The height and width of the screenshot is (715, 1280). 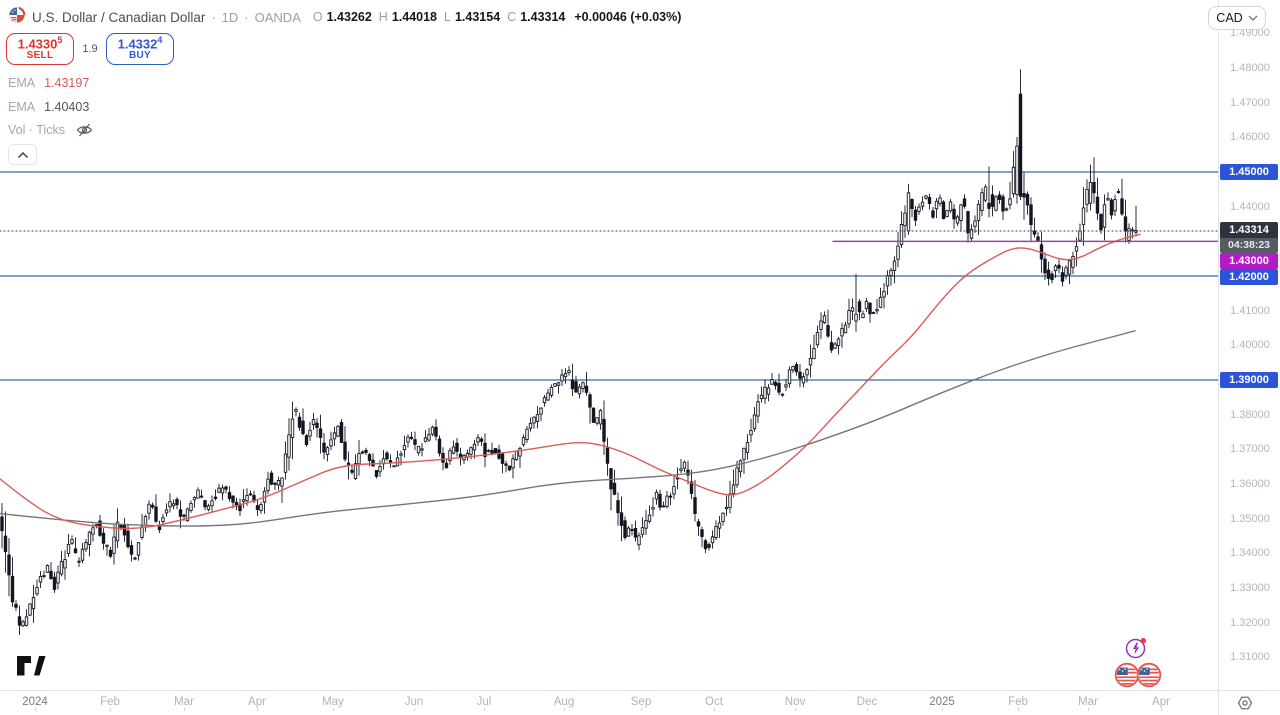 What do you see at coordinates (1250, 68) in the screenshot?
I see `price-axis-label: 1.48000` at bounding box center [1250, 68].